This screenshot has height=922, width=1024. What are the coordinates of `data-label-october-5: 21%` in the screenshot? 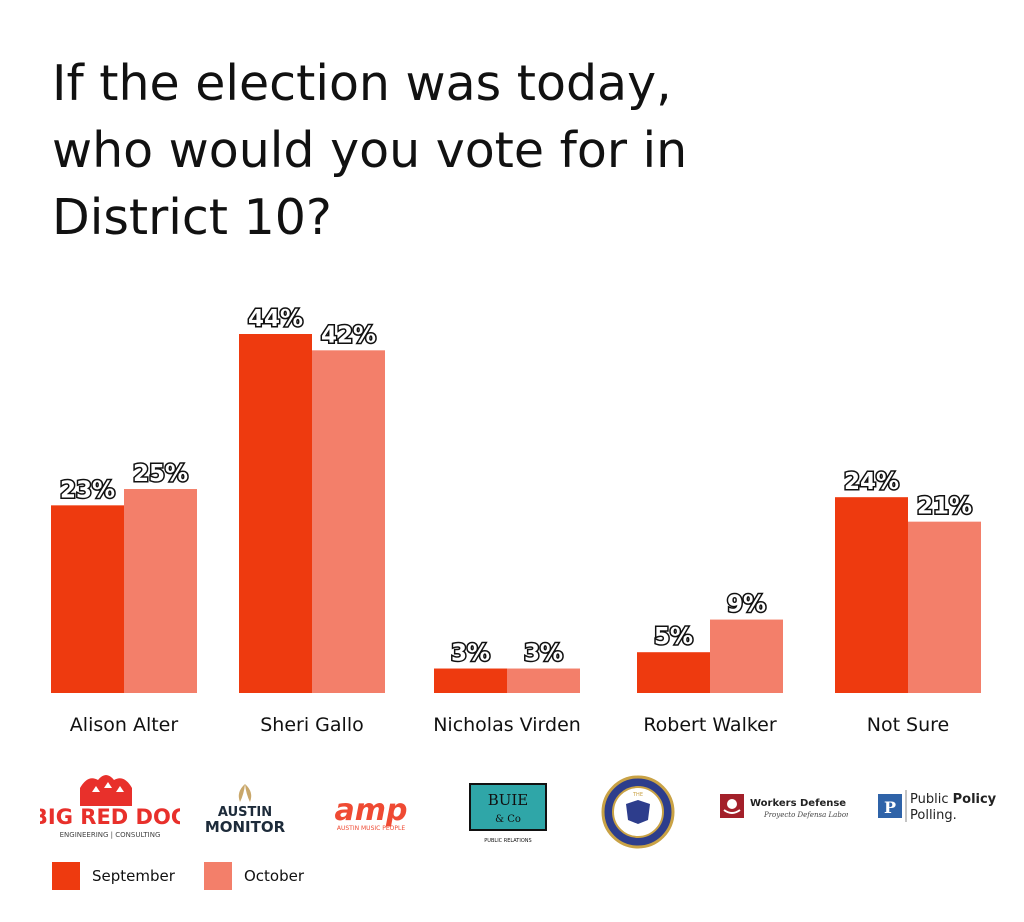 It's located at (944, 507).